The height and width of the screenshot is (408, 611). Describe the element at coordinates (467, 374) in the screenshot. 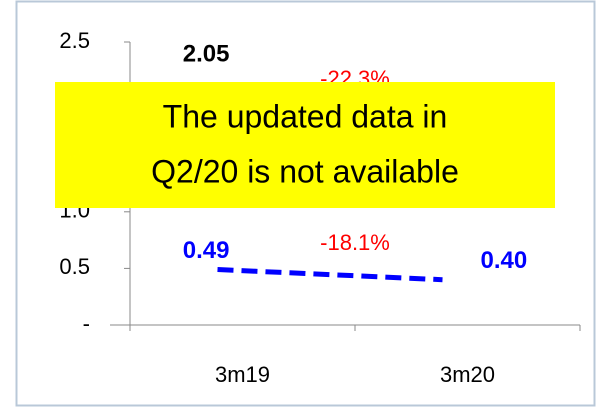

I see `x-tick-label: 3m20` at that location.